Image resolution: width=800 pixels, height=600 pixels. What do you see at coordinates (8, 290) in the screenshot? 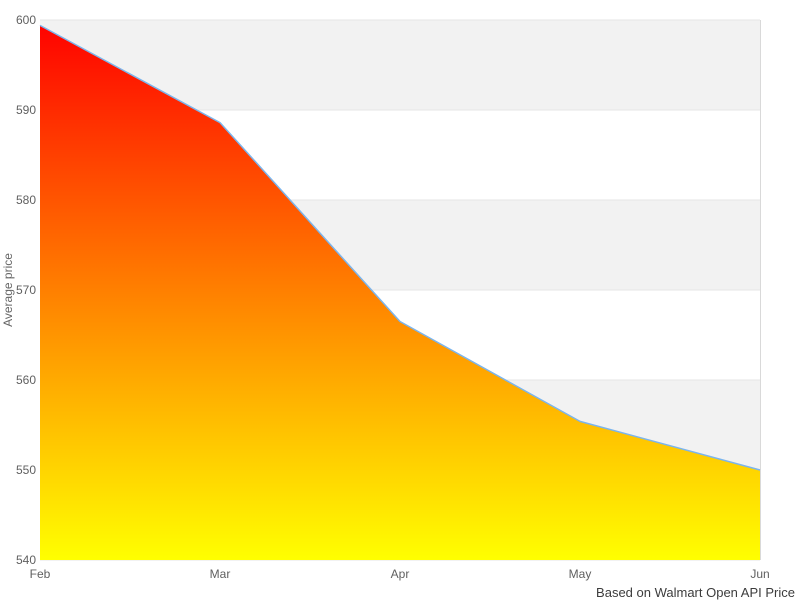
I see `y-axis-title: Average price` at bounding box center [8, 290].